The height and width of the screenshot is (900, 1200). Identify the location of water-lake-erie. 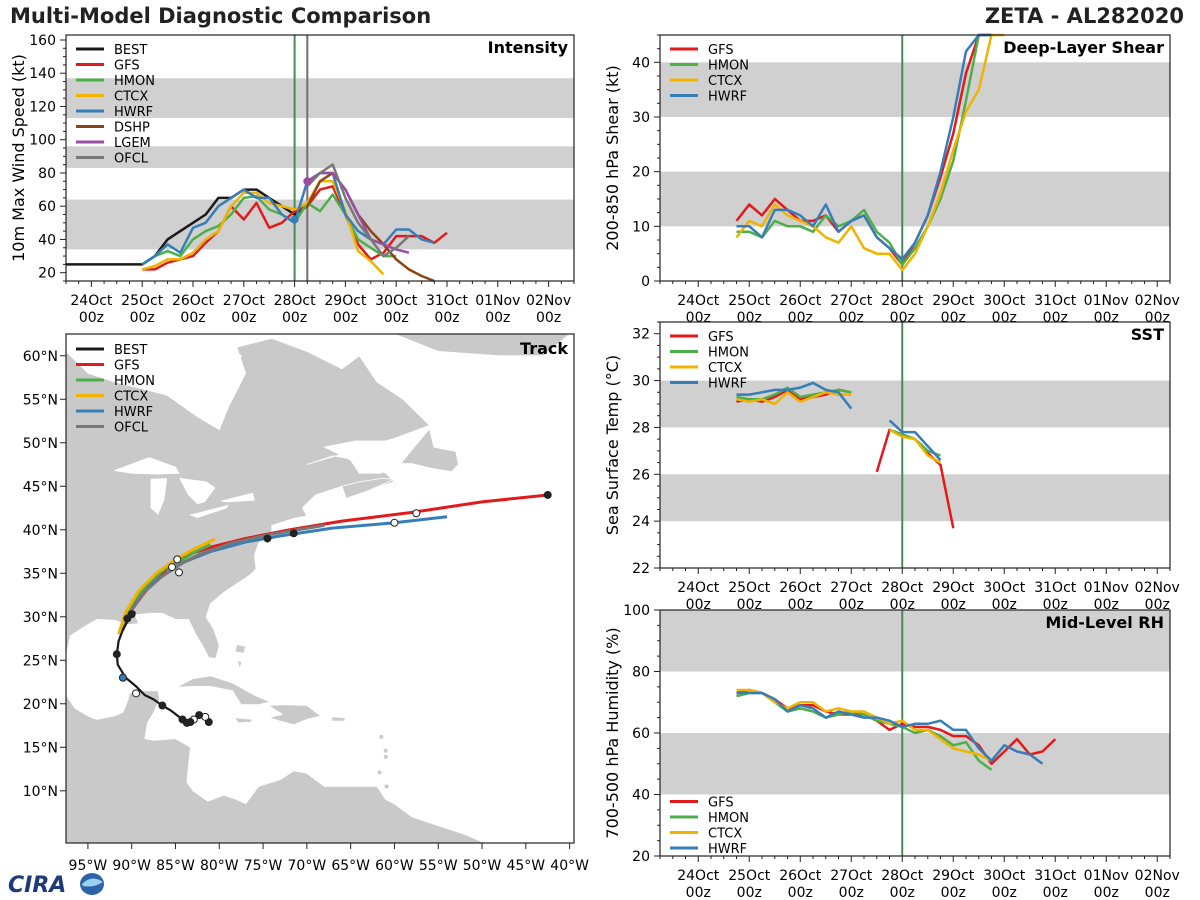
(209, 511).